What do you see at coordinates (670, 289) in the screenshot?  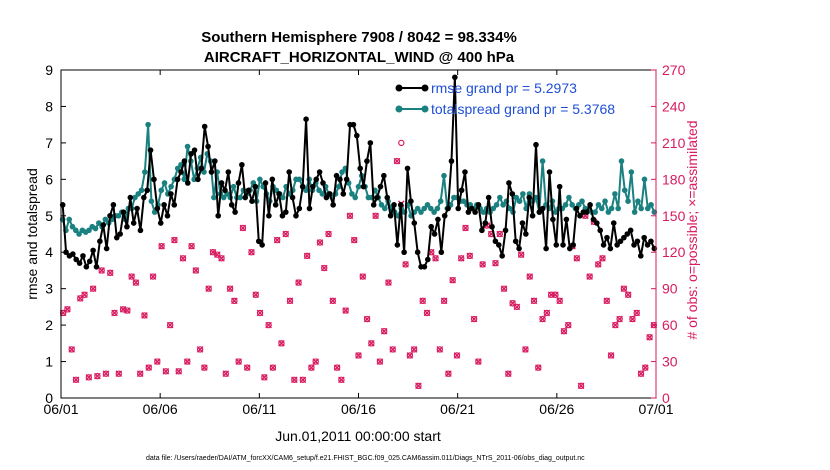 I see `y-right-tick-label: 90` at bounding box center [670, 289].